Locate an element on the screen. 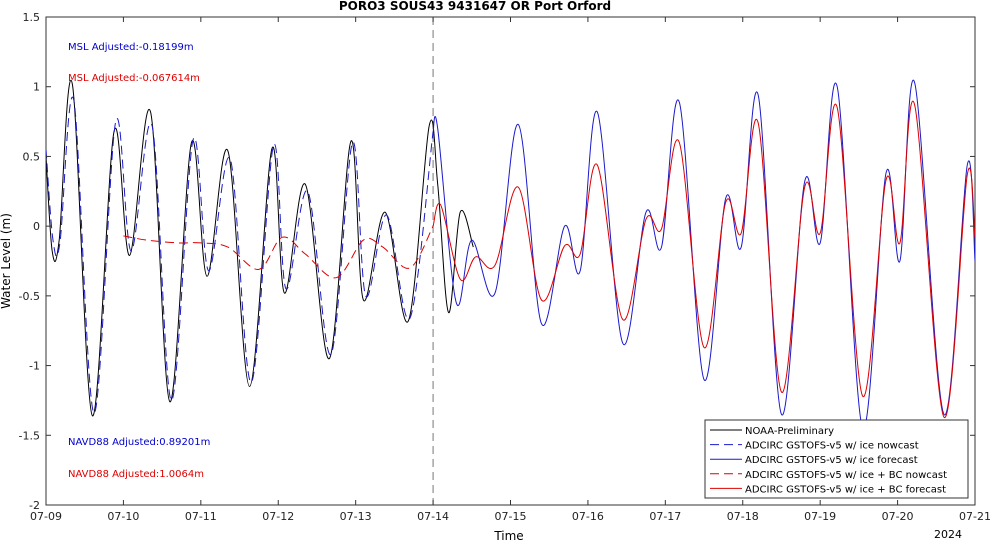  x-tick-label: 07-16 is located at coordinates (588, 516).